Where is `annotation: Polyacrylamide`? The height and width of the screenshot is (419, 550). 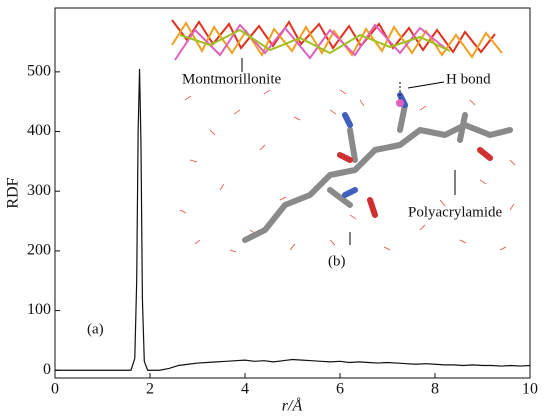 annotation: Polyacrylamide is located at coordinates (455, 212).